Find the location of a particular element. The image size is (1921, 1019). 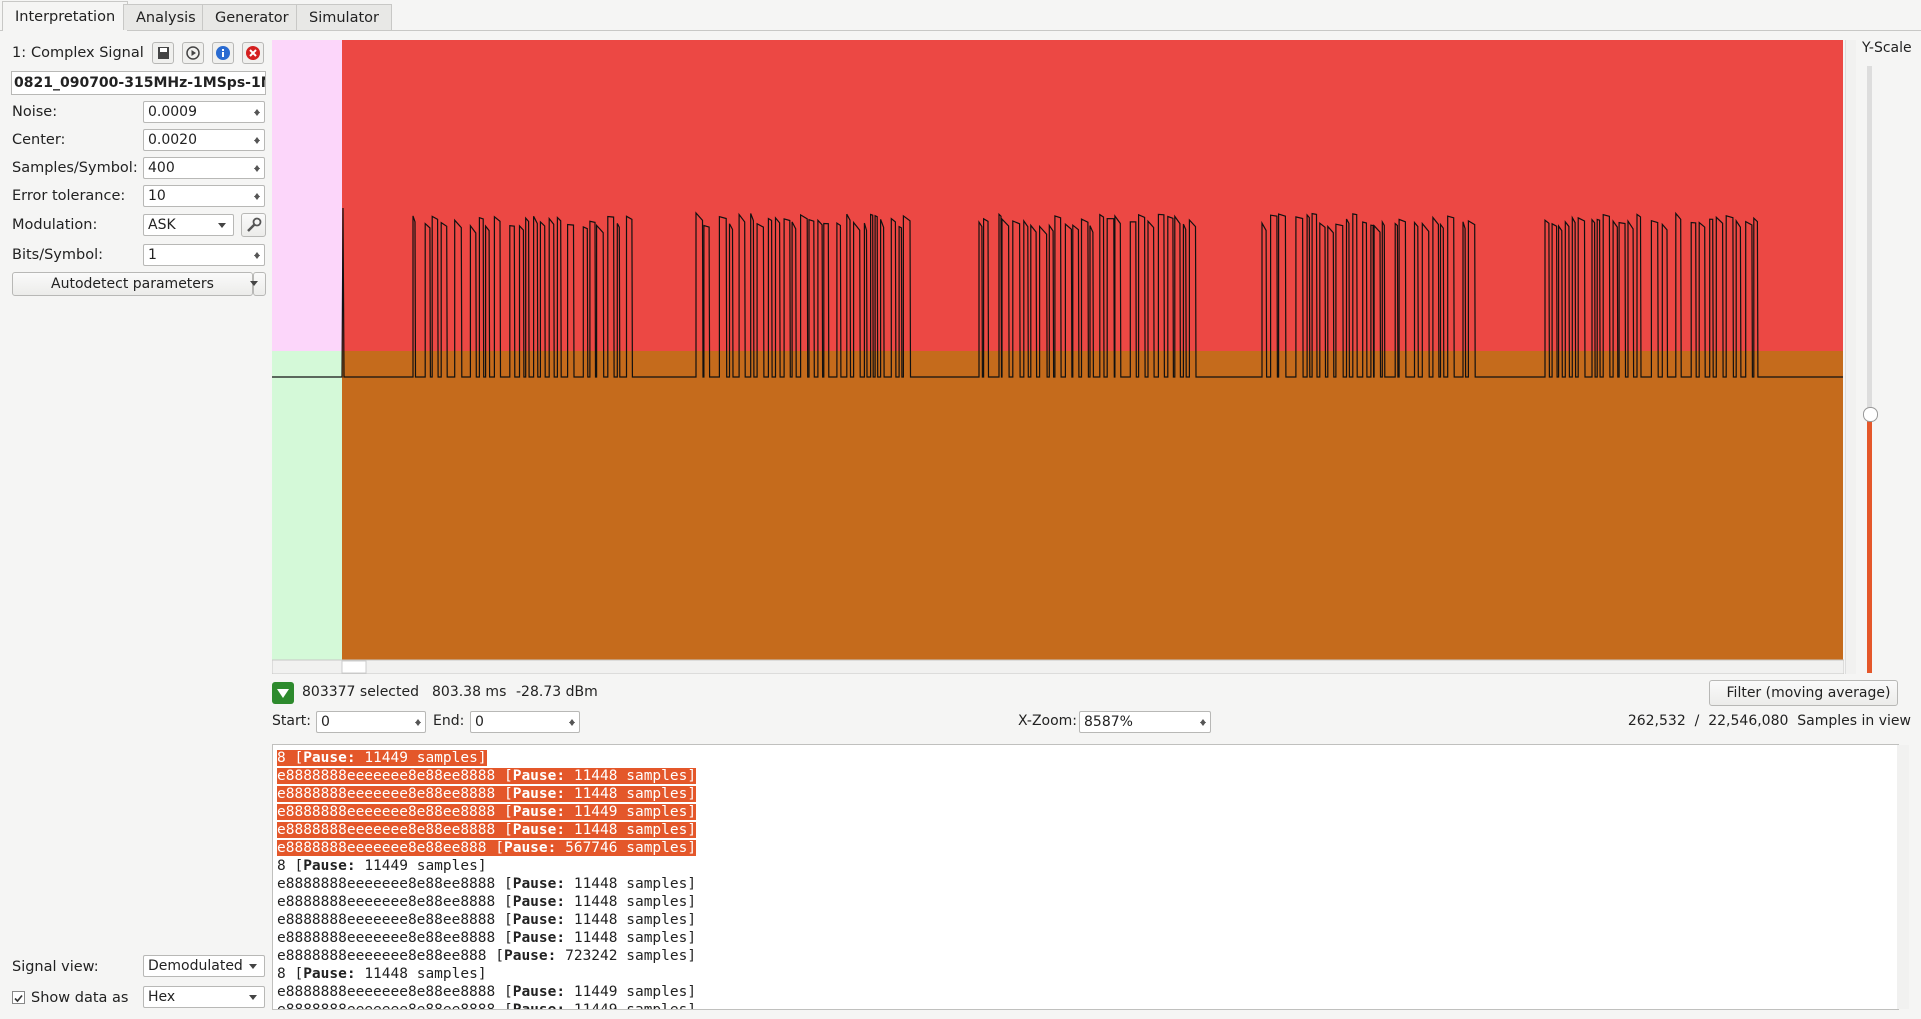

pause-samples: 567746 is located at coordinates (591, 848).